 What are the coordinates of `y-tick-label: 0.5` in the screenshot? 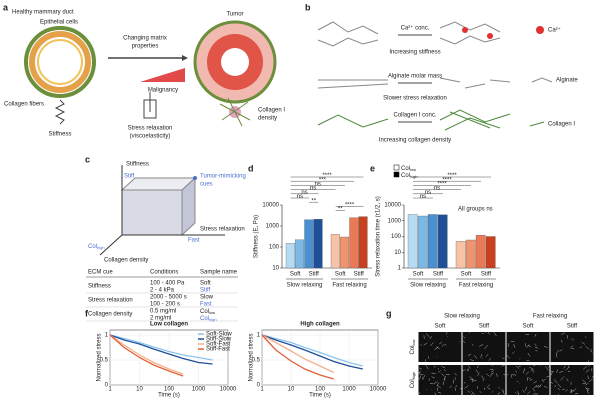 It's located at (104, 361).